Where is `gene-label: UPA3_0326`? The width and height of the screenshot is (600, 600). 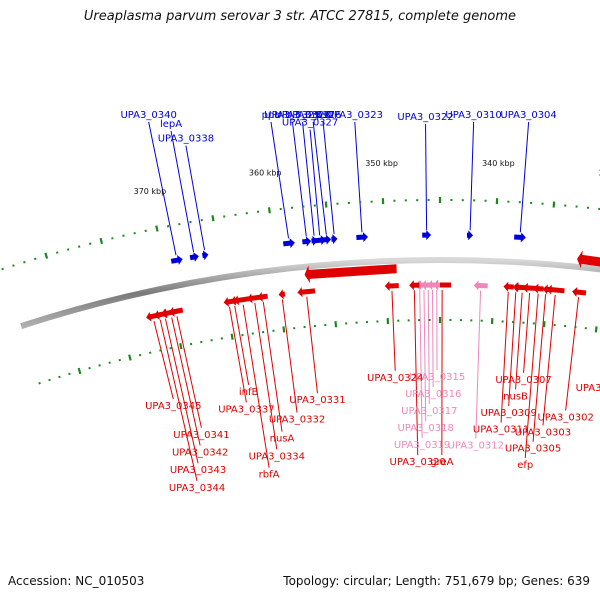 gene-label: UPA3_0326 is located at coordinates (313, 115).